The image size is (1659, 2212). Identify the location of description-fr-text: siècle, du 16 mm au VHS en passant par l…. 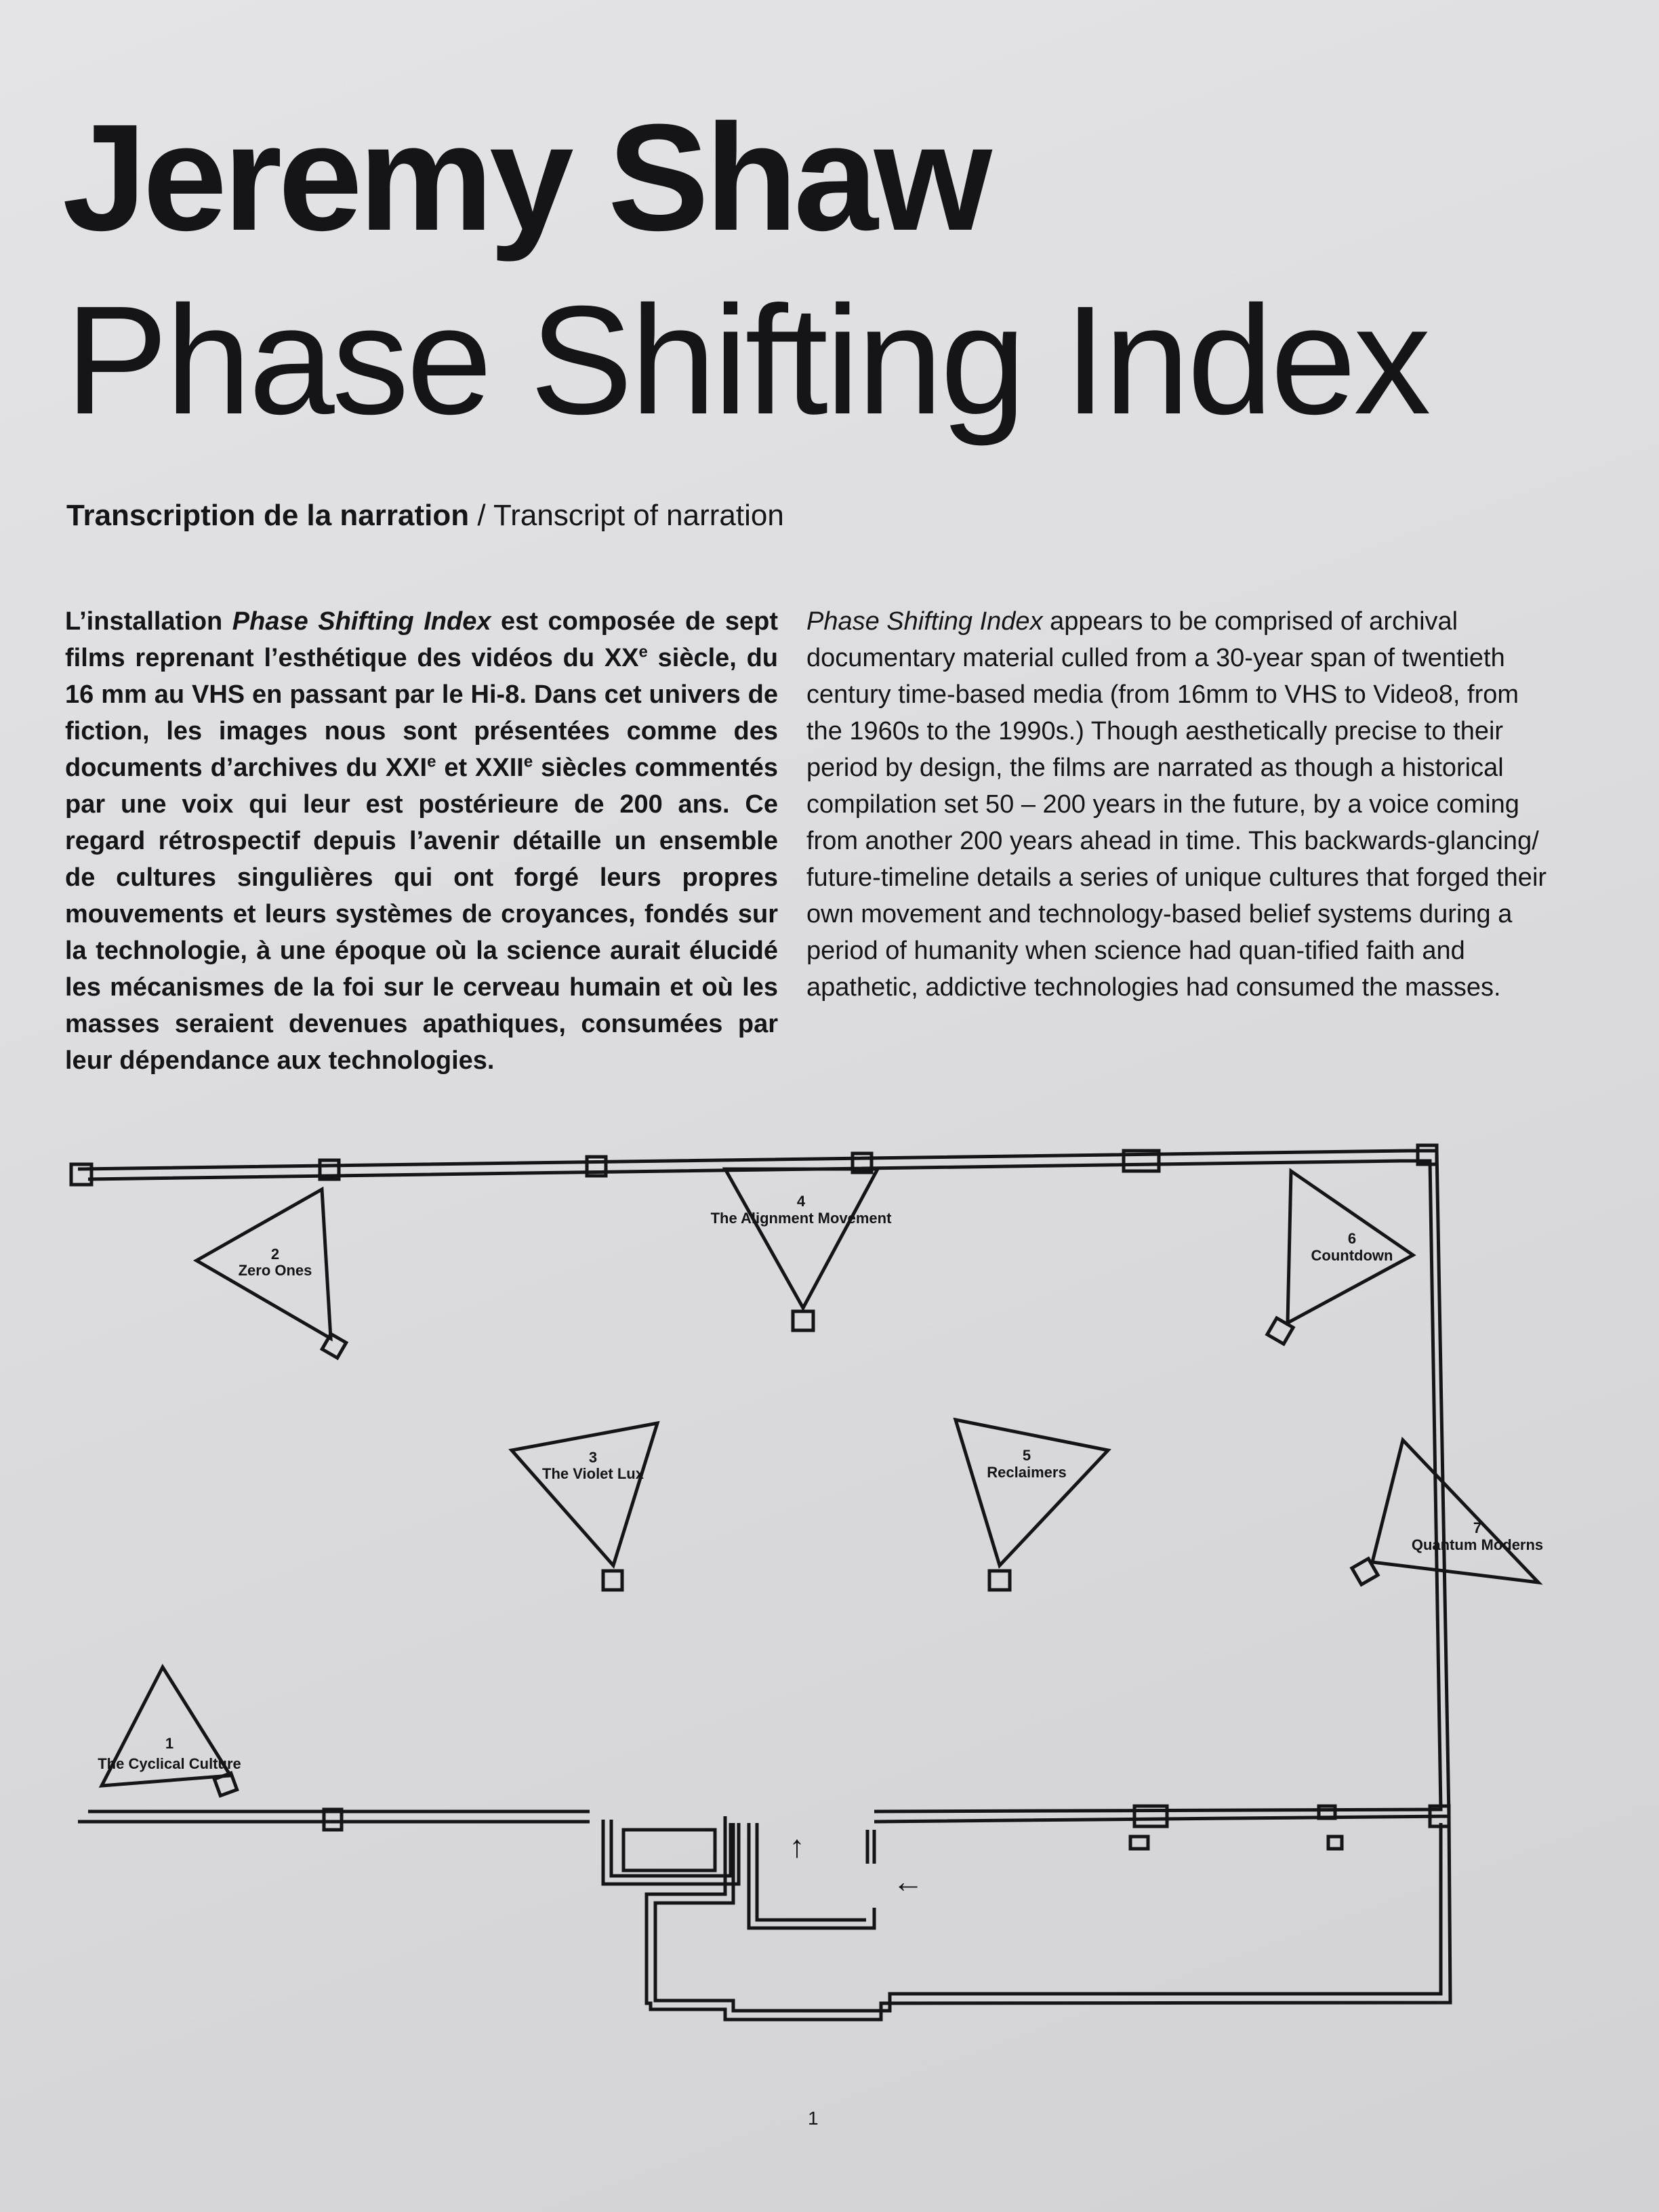
(422, 713).